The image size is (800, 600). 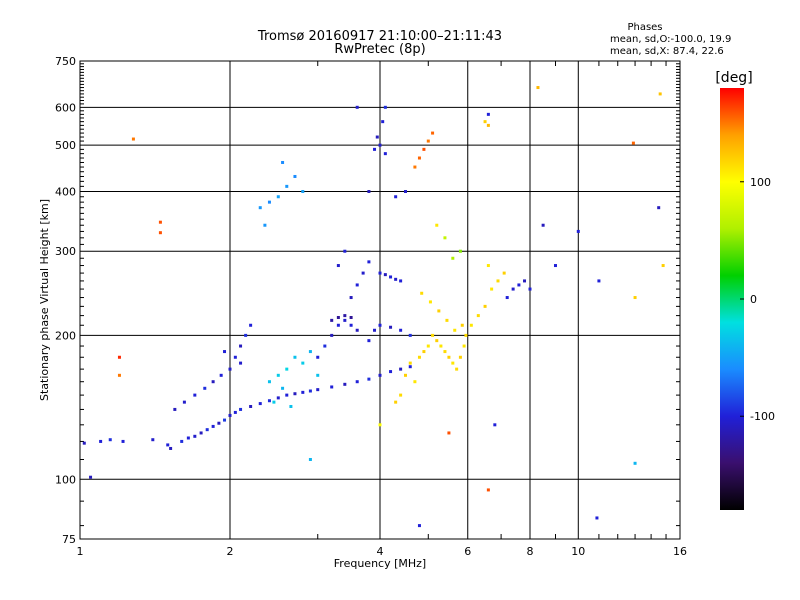 What do you see at coordinates (578, 551) in the screenshot?
I see `x-tick-label: 10` at bounding box center [578, 551].